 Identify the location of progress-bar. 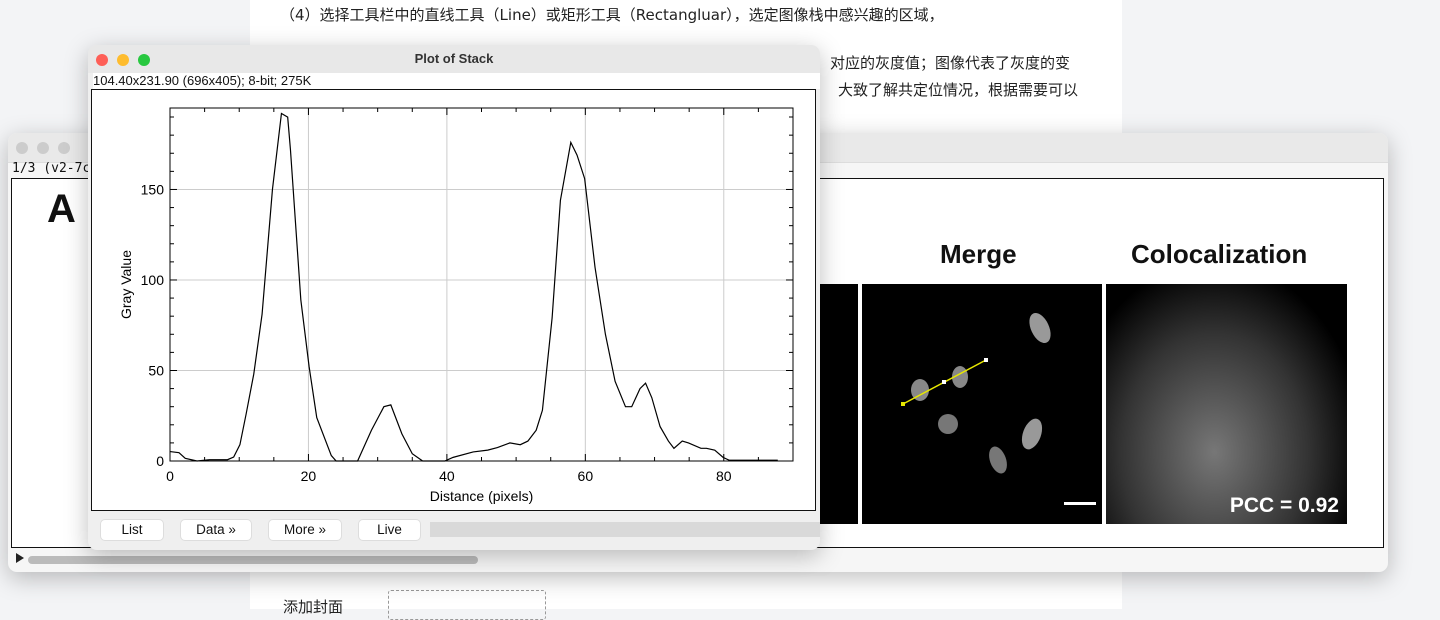
(625, 529).